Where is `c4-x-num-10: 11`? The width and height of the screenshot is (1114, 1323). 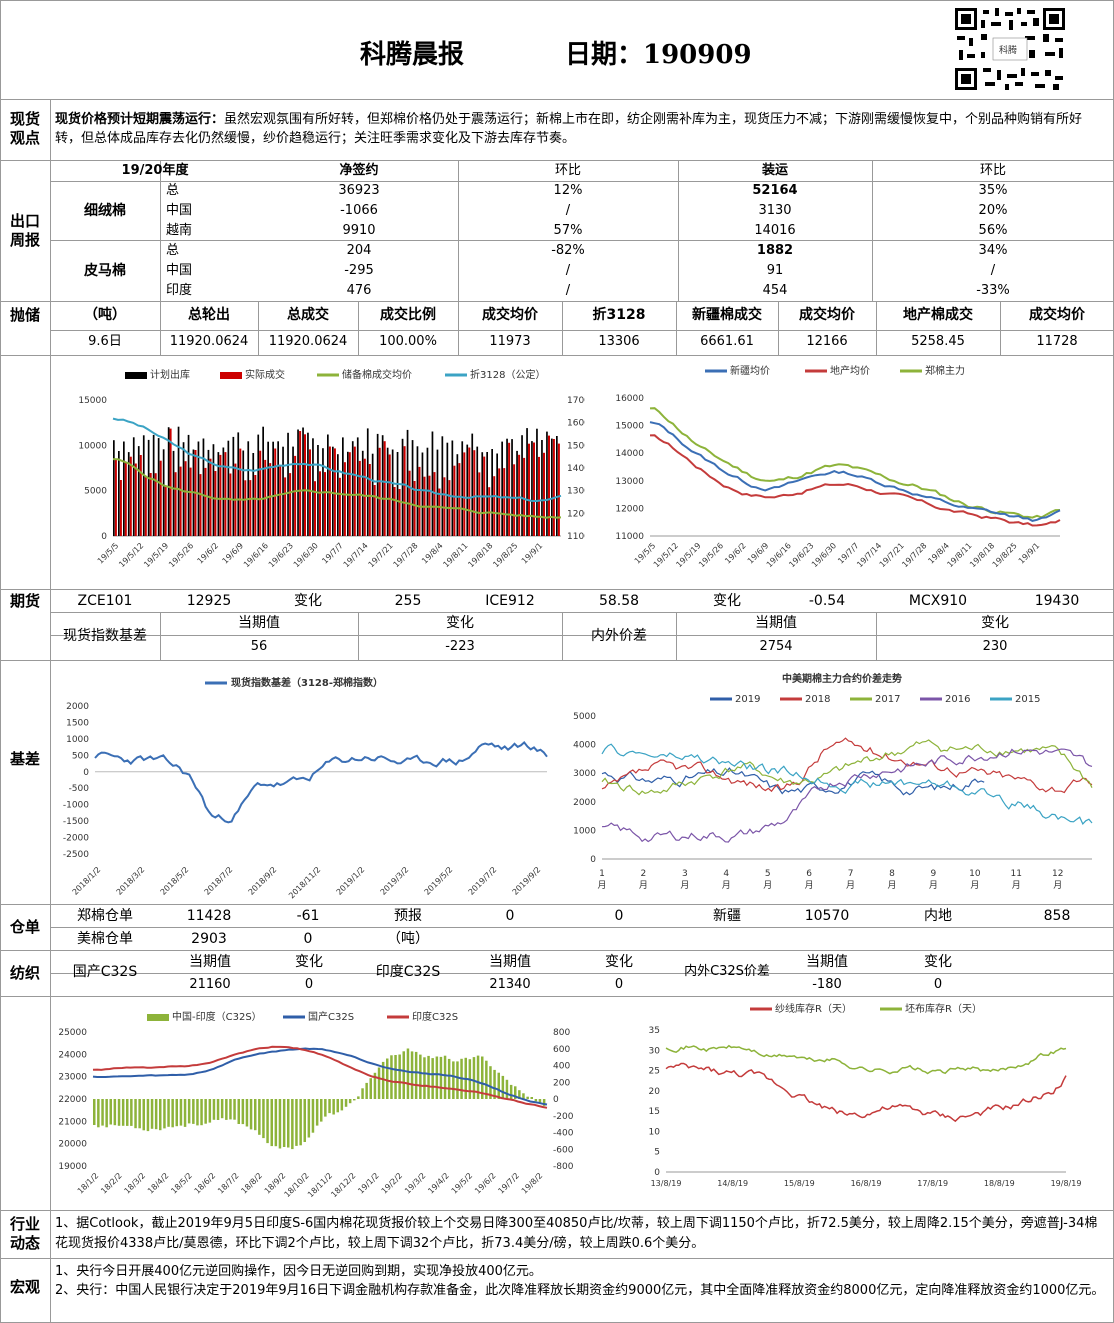
c4-x-num-10: 11 is located at coordinates (1016, 874).